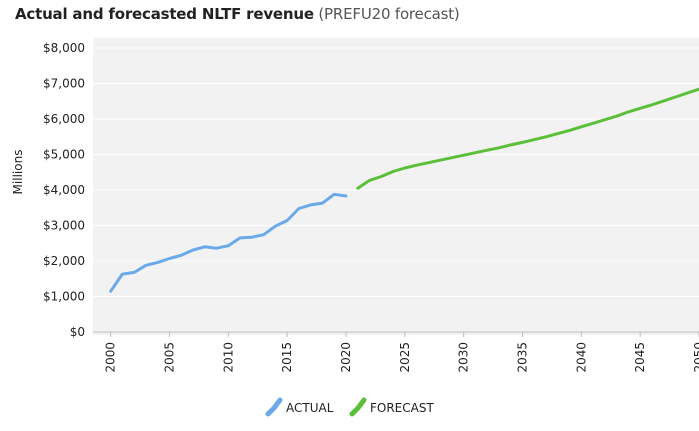 The width and height of the screenshot is (699, 431). What do you see at coordinates (228, 242) in the screenshot?
I see `series-line-actual` at bounding box center [228, 242].